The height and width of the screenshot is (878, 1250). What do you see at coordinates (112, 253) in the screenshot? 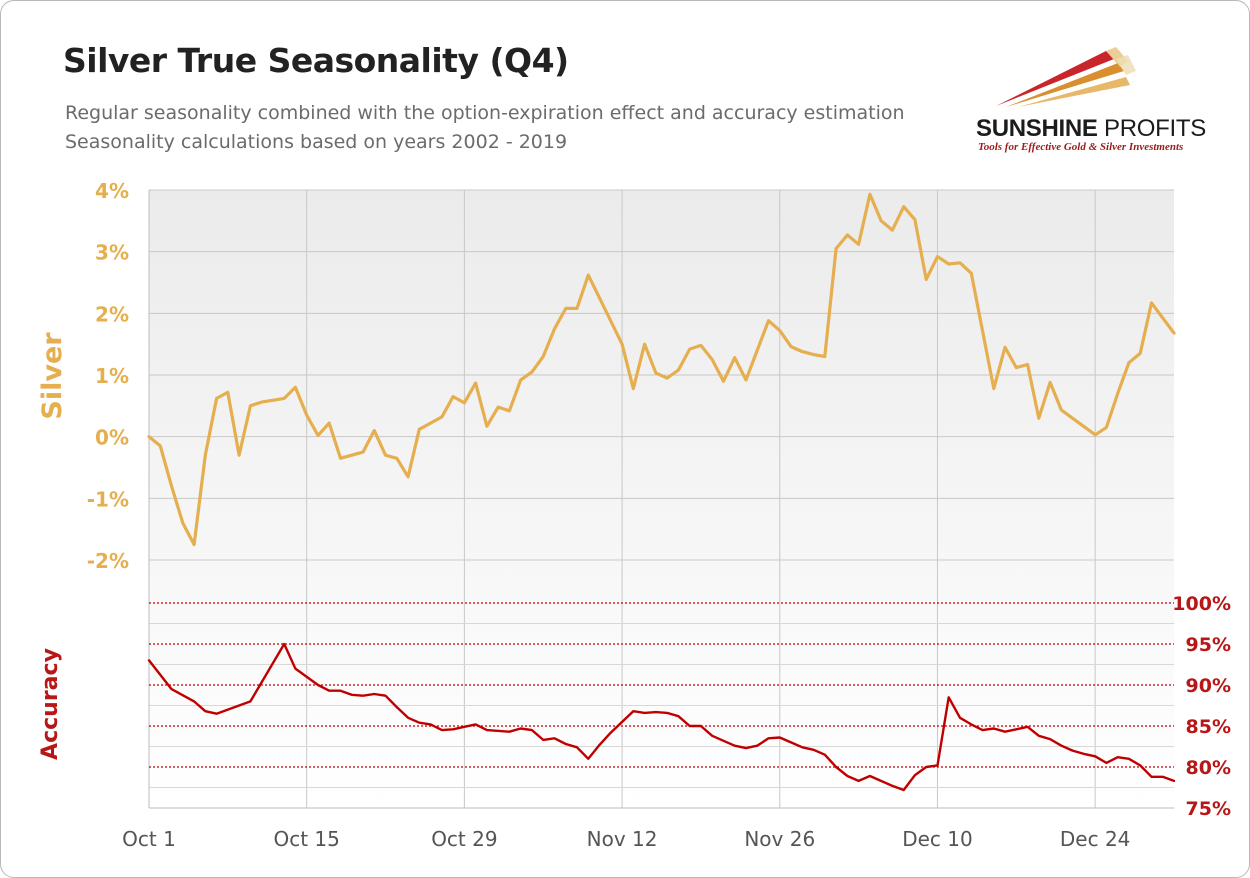
I see `silver-tick-label-1: 3%` at bounding box center [112, 253].